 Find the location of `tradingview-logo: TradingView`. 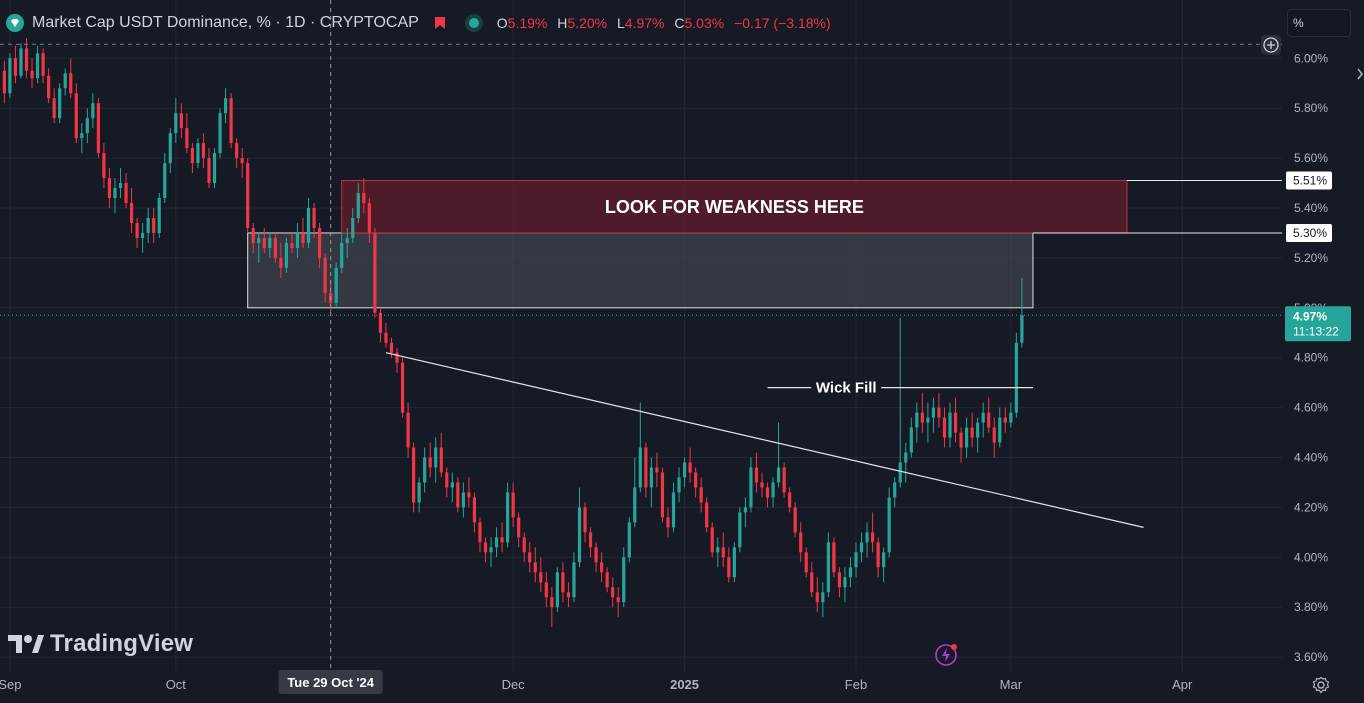

tradingview-logo: TradingView is located at coordinates (100, 644).